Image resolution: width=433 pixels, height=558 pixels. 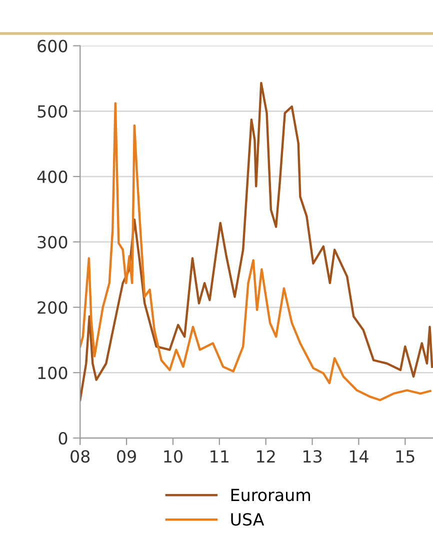 I want to click on y-tick-label: 100, so click(x=53, y=373).